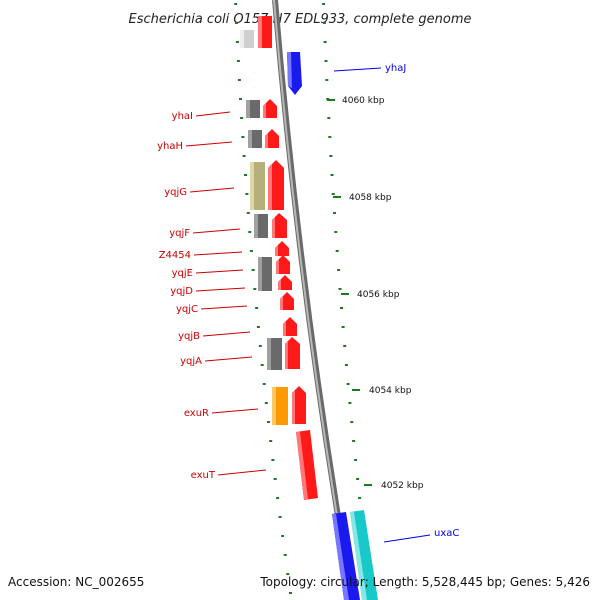  Describe the element at coordinates (307, 465) in the screenshot. I see `gene-exuT` at that location.